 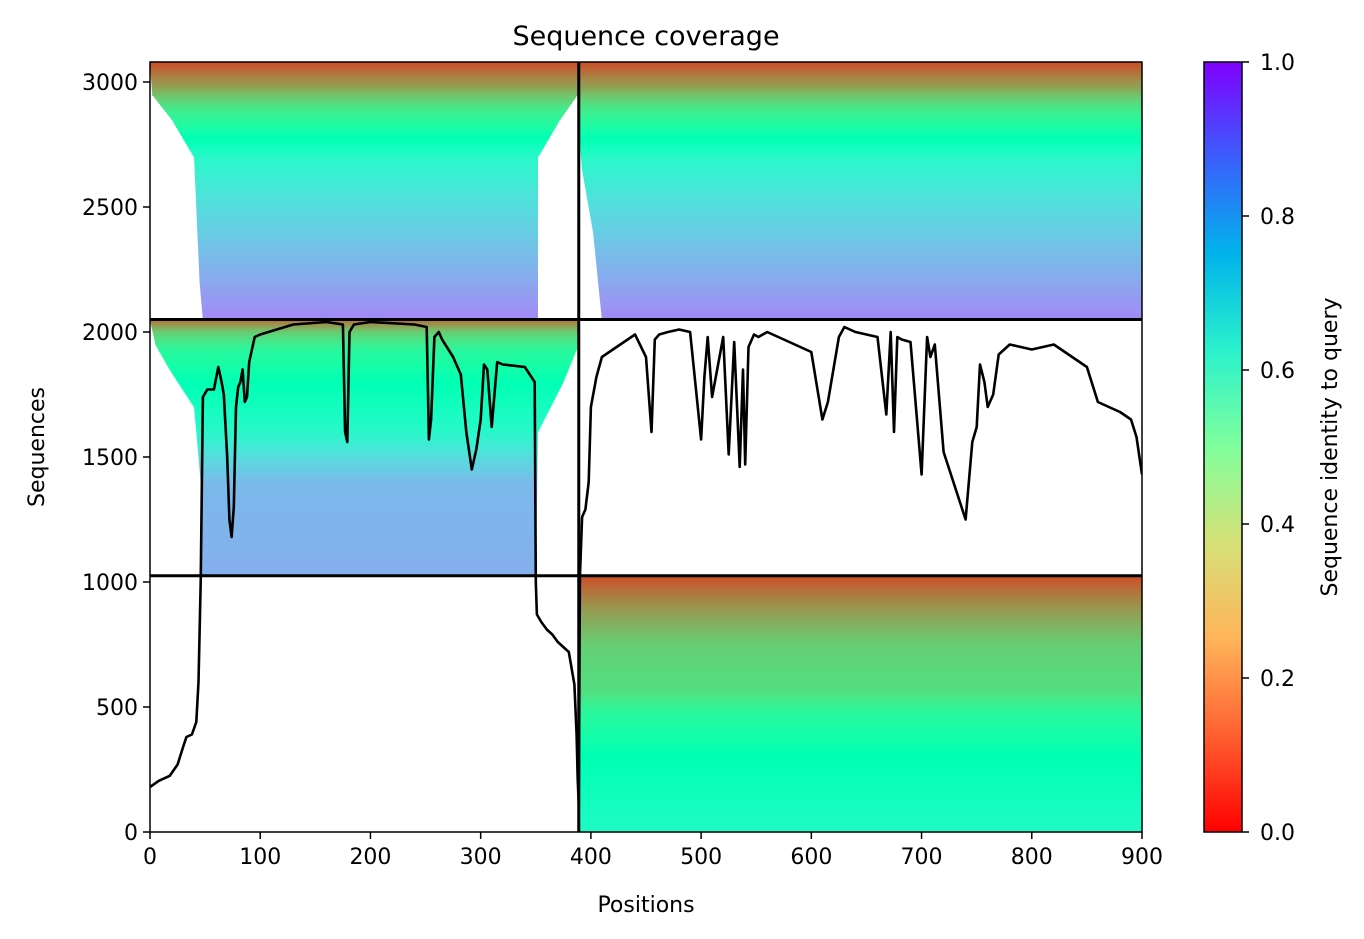 I want to click on block-top-left, so click(x=364, y=191).